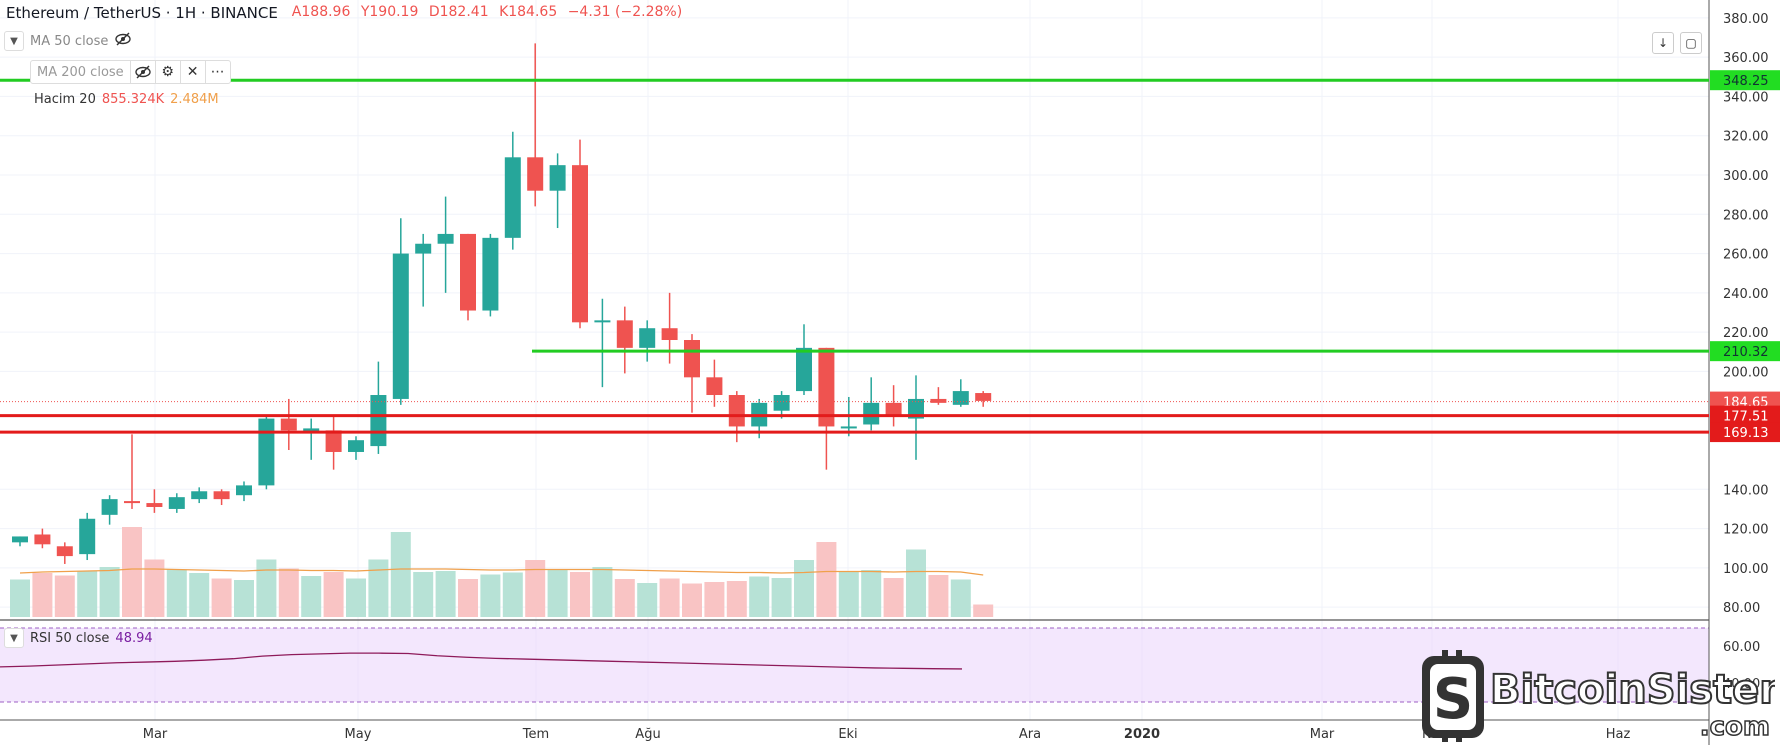 Image resolution: width=1781 pixels, height=745 pixels. Describe the element at coordinates (133, 99) in the screenshot. I see `volume-value-1: 855.324K` at that location.